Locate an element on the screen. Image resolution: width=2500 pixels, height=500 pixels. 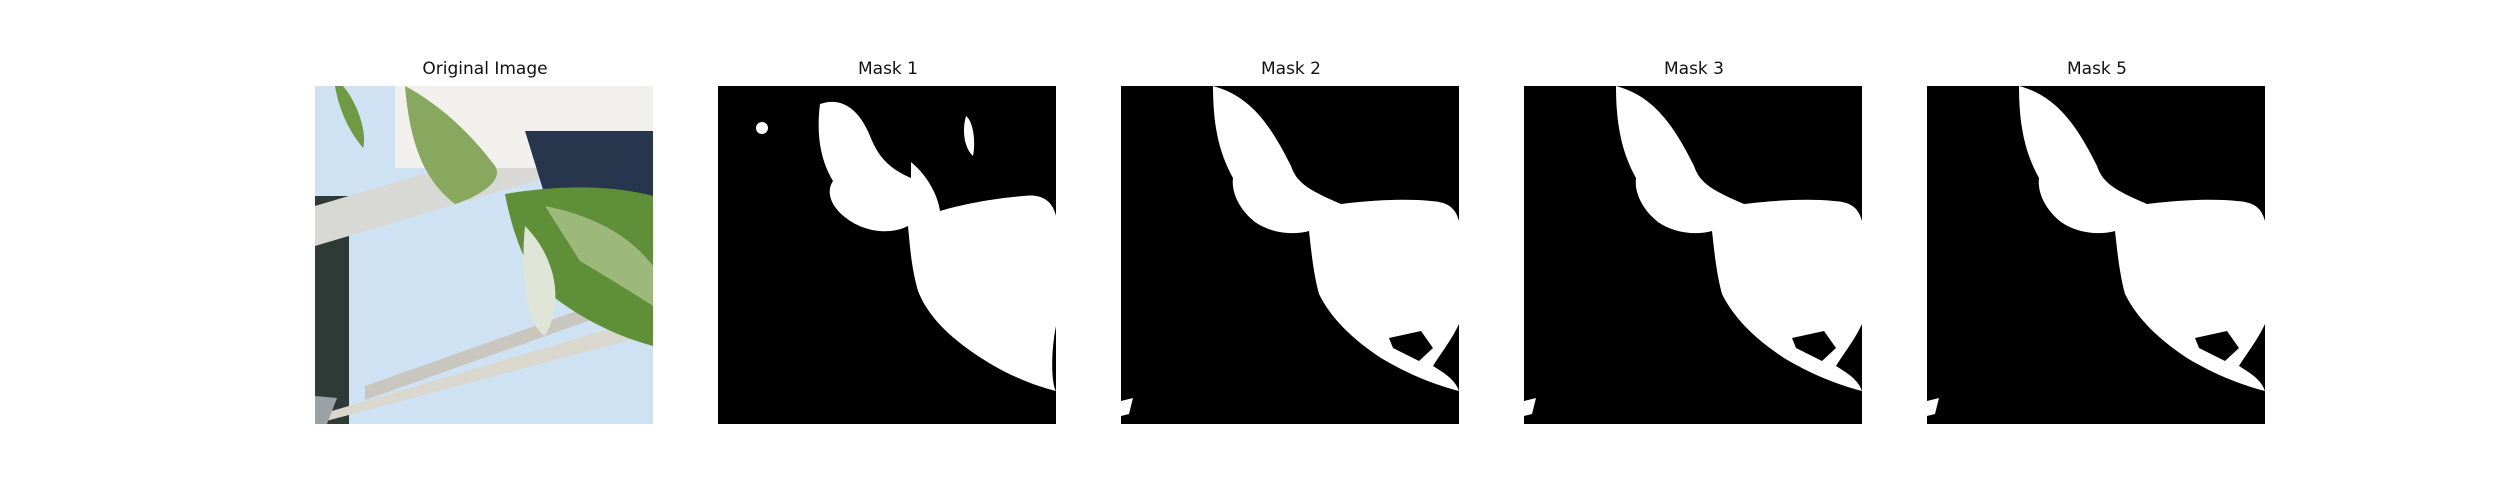
panel-mask-3: Mask 3 is located at coordinates (1694, 242).